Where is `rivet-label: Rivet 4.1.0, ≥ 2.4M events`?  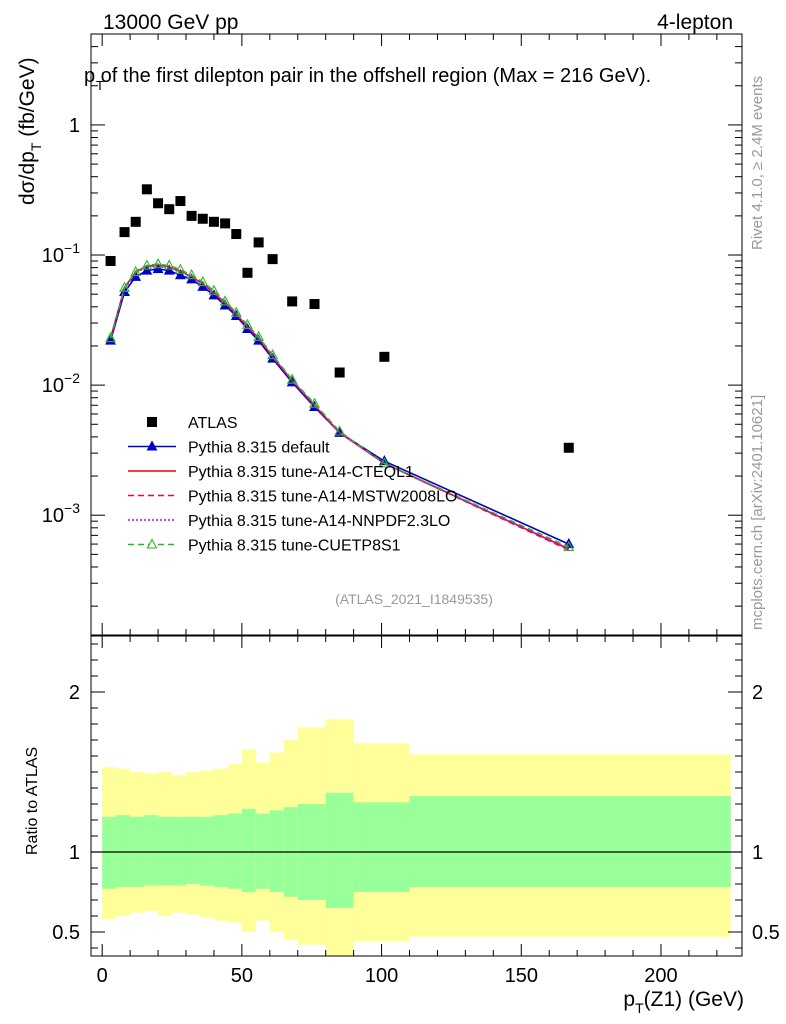 rivet-label: Rivet 4.1.0, ≥ 2.4M events is located at coordinates (757, 163).